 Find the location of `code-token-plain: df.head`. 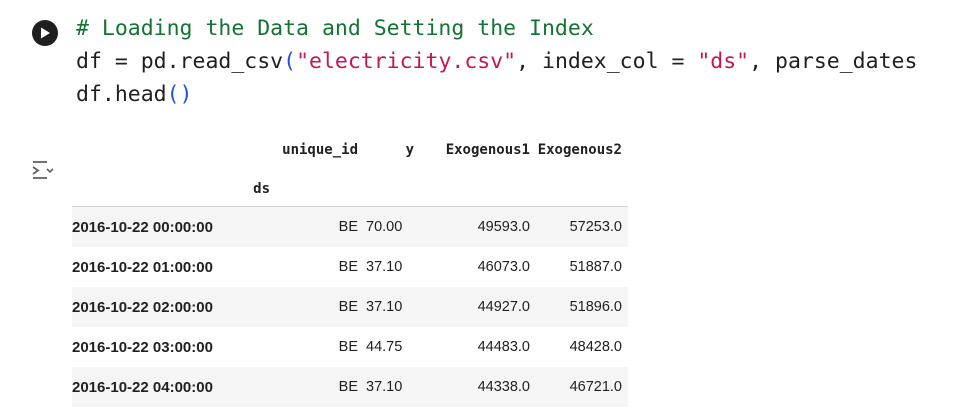

code-token-plain: df.head is located at coordinates (121, 94).